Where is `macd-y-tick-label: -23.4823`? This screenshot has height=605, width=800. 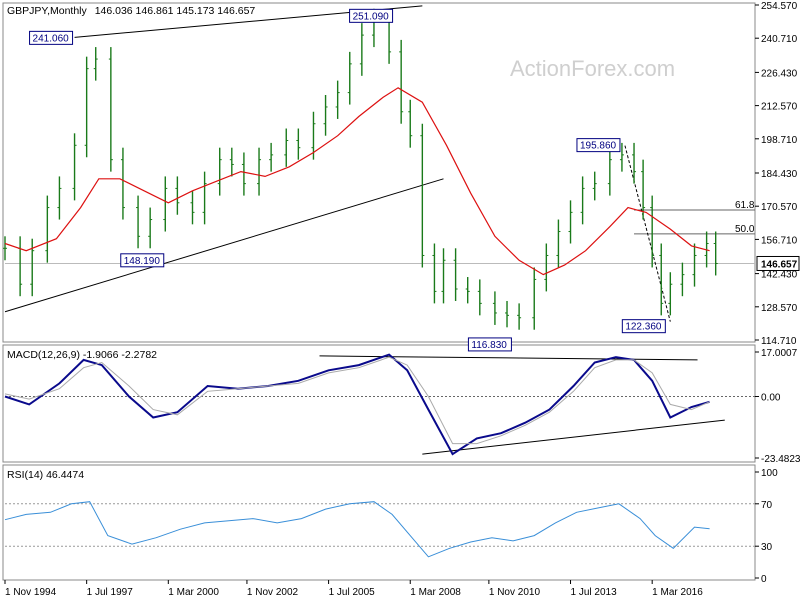
macd-y-tick-label: -23.4823 is located at coordinates (780, 459).